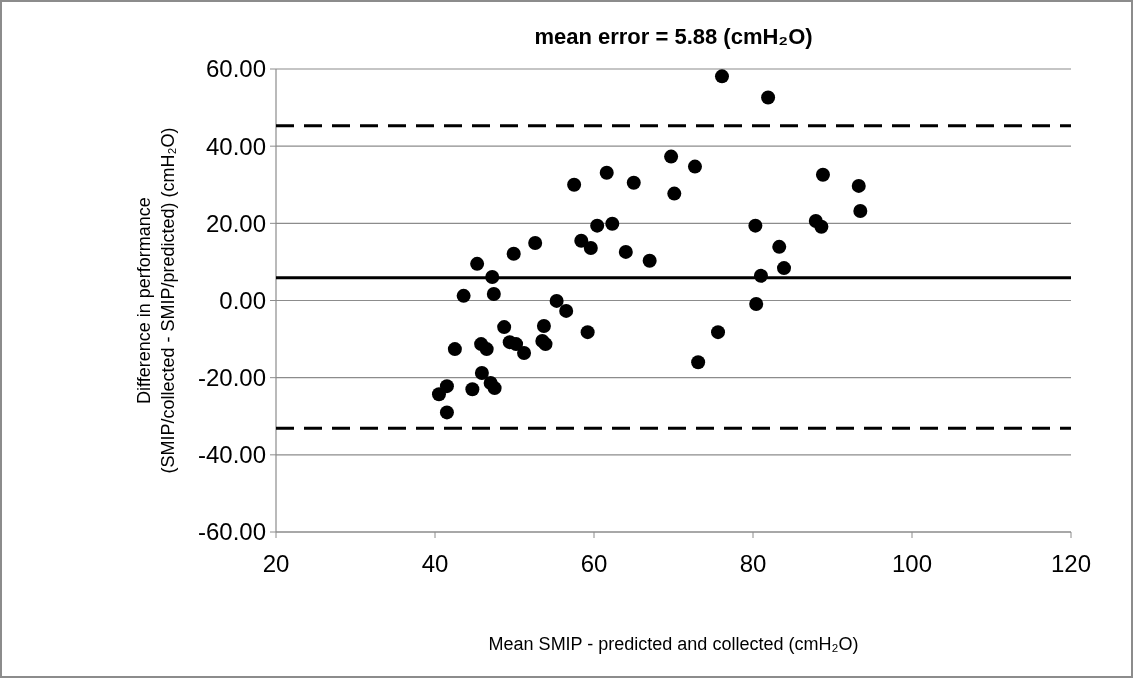 This screenshot has height=682, width=1140. What do you see at coordinates (235, 69) in the screenshot?
I see `y-tick-label: 60.00` at bounding box center [235, 69].